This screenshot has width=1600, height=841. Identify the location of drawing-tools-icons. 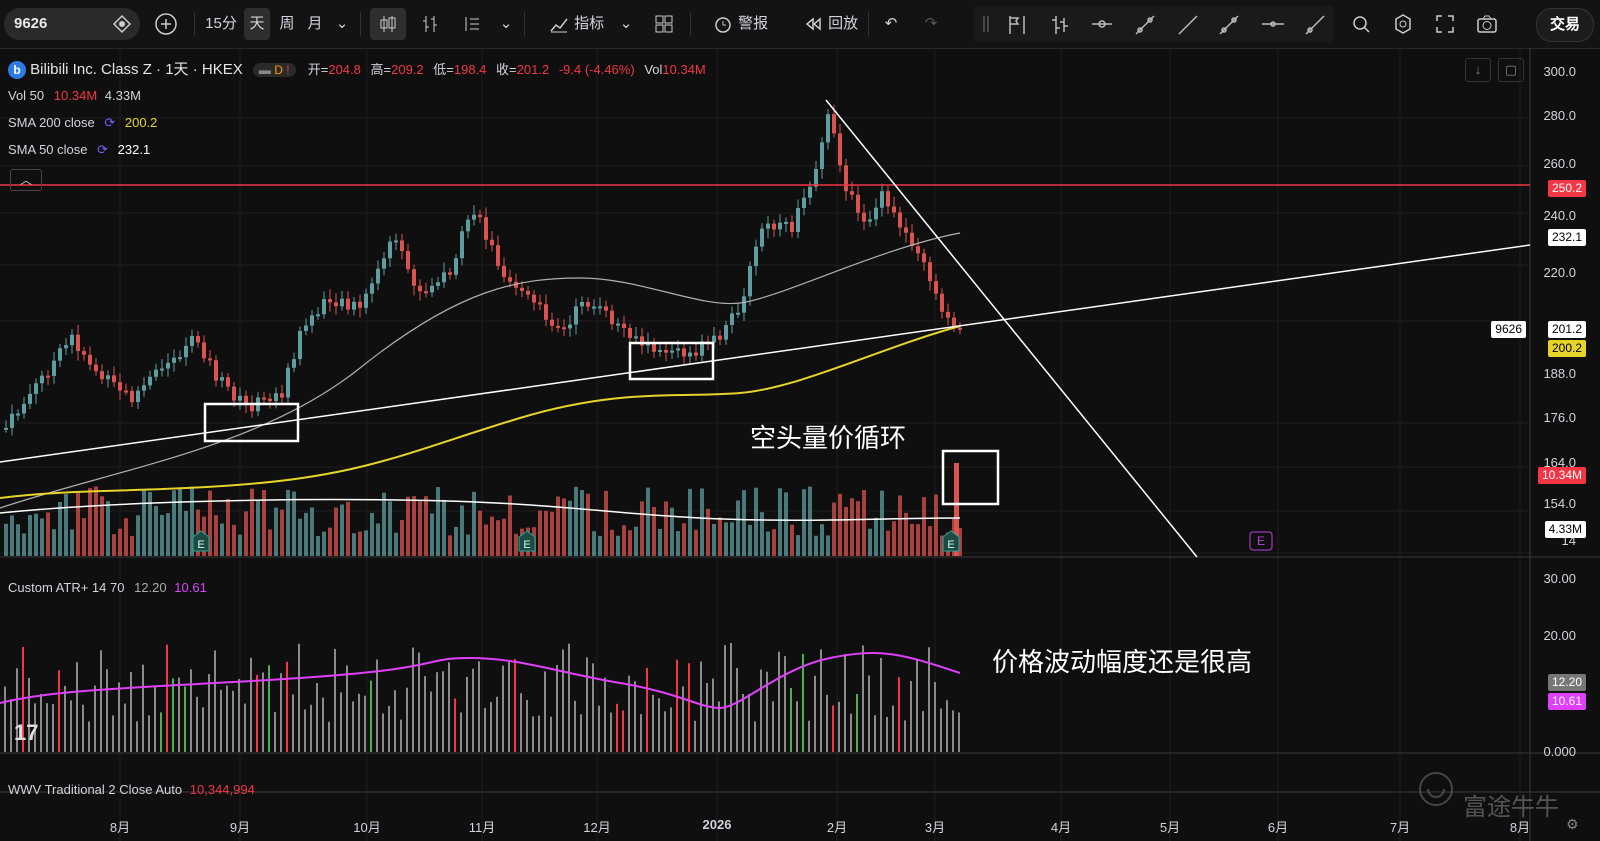
(1154, 24).